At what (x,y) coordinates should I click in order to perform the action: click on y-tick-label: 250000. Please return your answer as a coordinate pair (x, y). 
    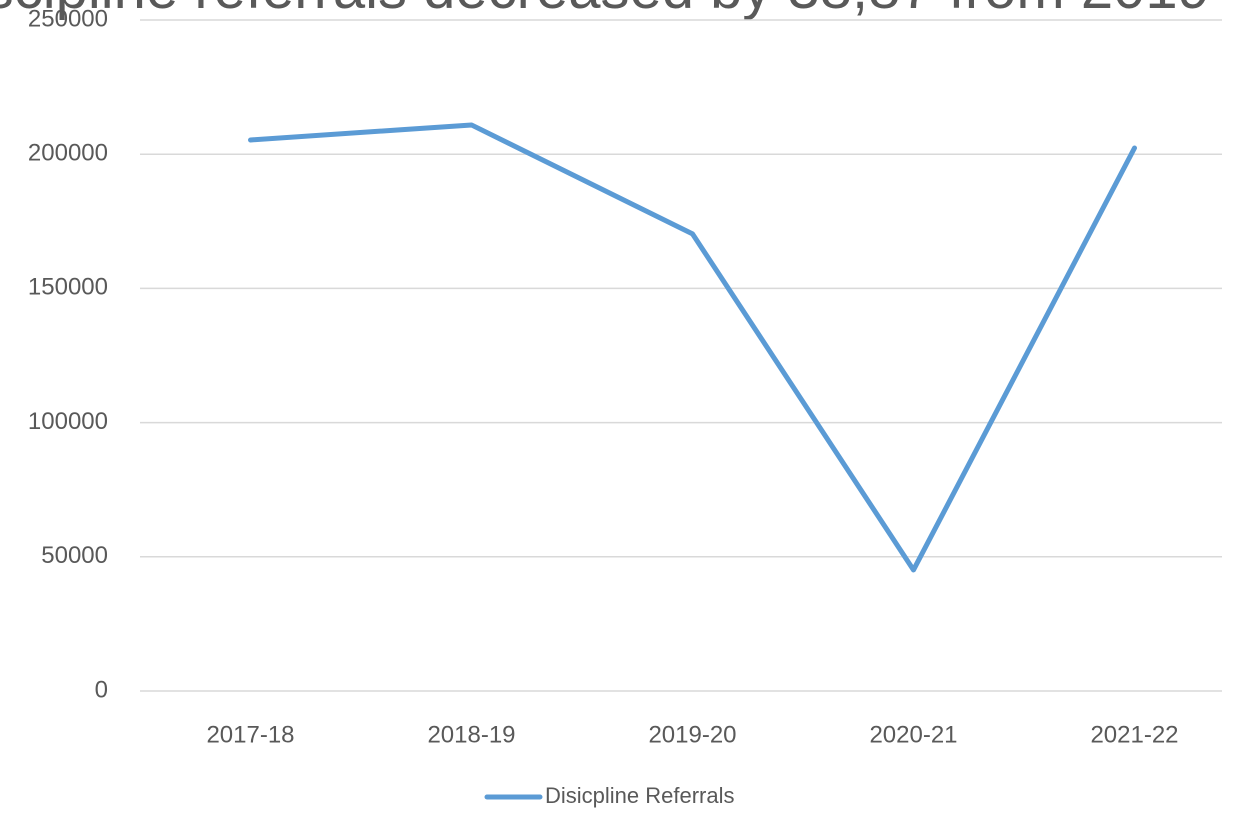
    Looking at the image, I should click on (68, 18).